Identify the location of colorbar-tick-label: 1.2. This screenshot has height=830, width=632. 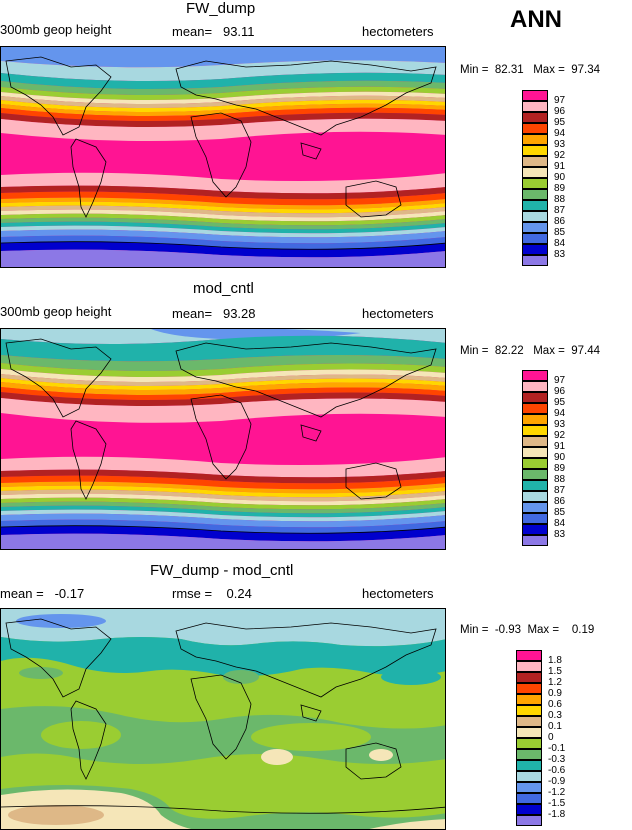
(555, 682).